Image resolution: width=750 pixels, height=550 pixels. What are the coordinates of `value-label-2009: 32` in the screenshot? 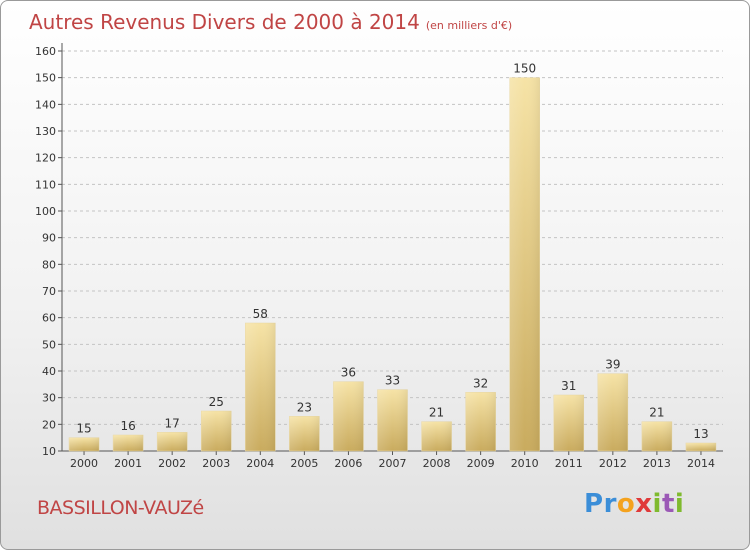 It's located at (480, 383).